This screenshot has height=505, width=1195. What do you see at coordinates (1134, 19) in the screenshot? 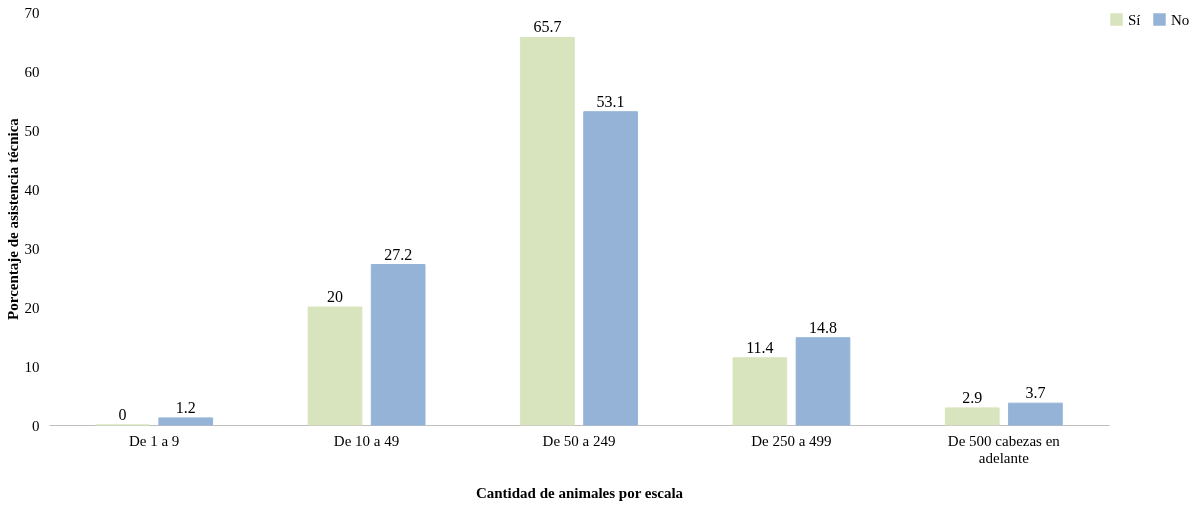
I see `legend-label: Sí` at bounding box center [1134, 19].